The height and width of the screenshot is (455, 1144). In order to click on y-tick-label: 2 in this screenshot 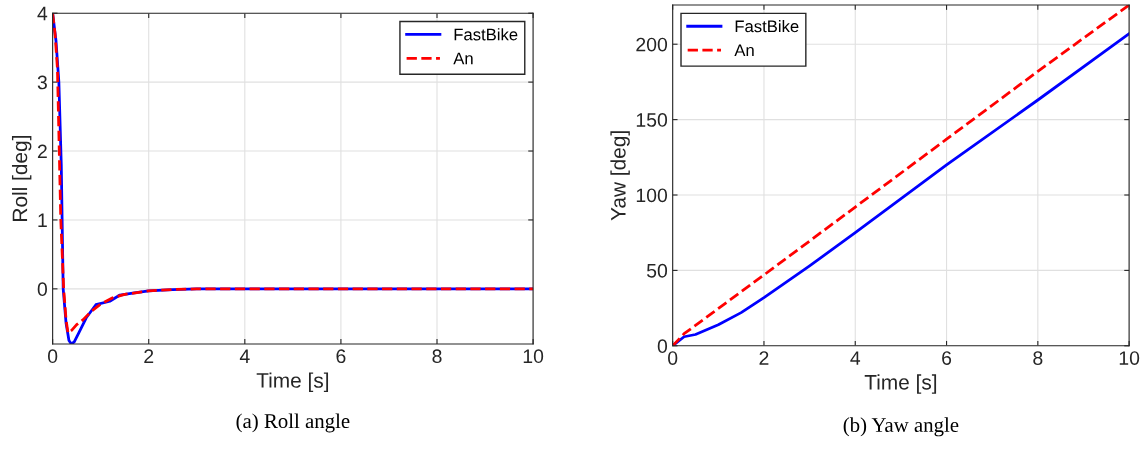, I will do `click(42, 151)`.